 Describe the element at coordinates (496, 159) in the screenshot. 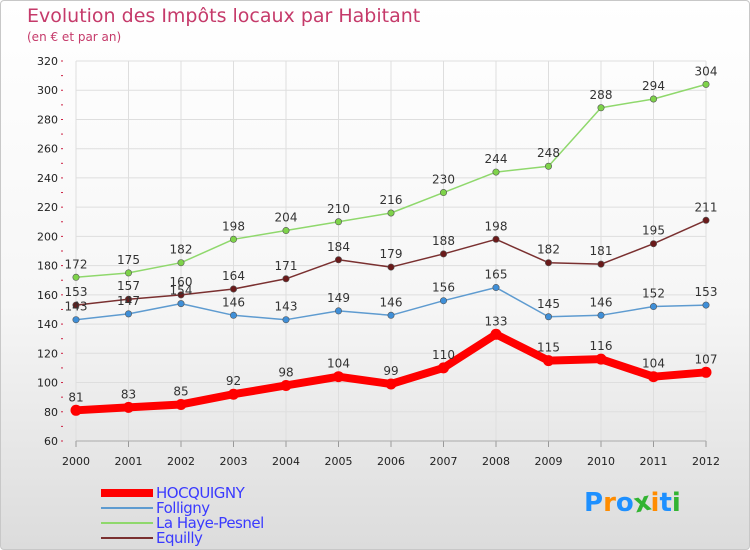

I see `data-label: 244` at that location.